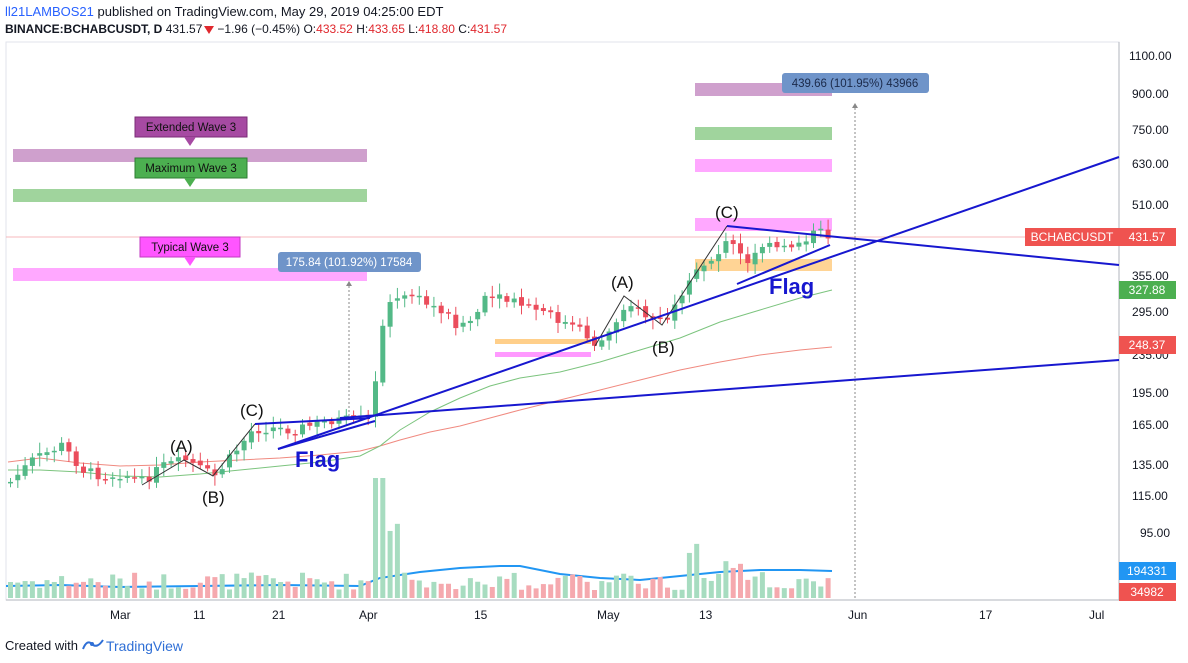 This screenshot has height=663, width=1188. What do you see at coordinates (190, 195) in the screenshot?
I see `maximum-wave-band` at bounding box center [190, 195].